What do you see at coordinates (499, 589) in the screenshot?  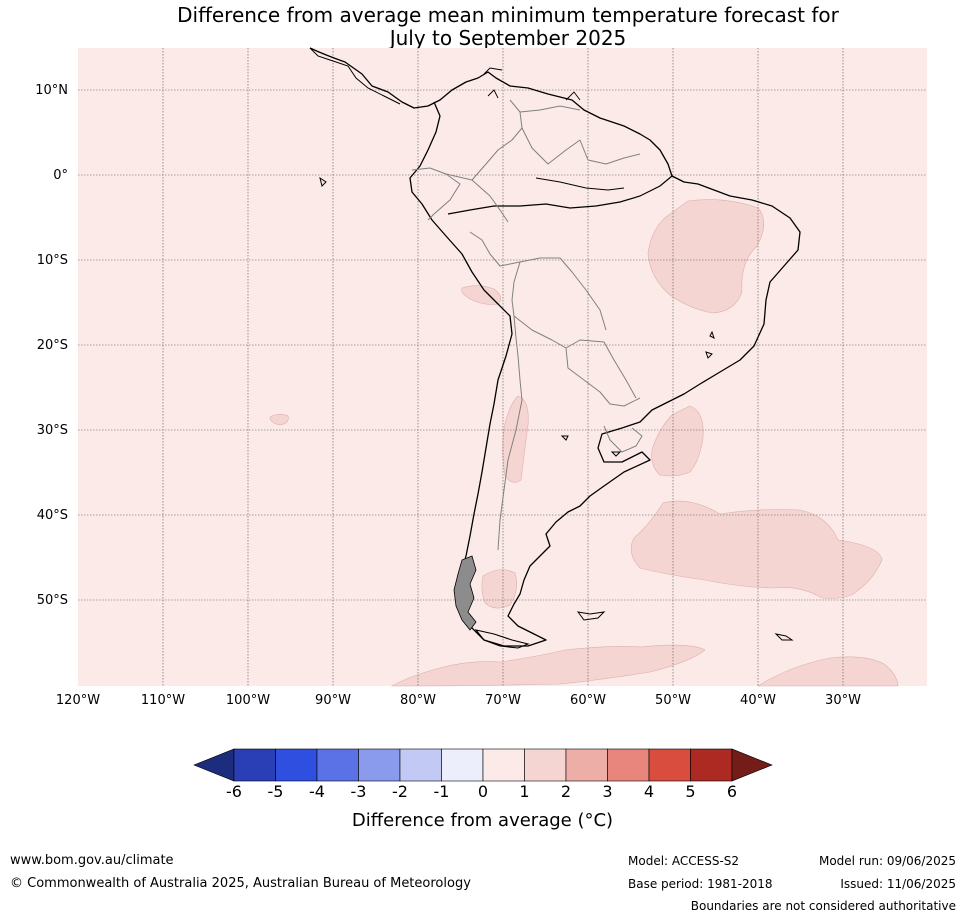 I see `anomaly-region-patagonia` at bounding box center [499, 589].